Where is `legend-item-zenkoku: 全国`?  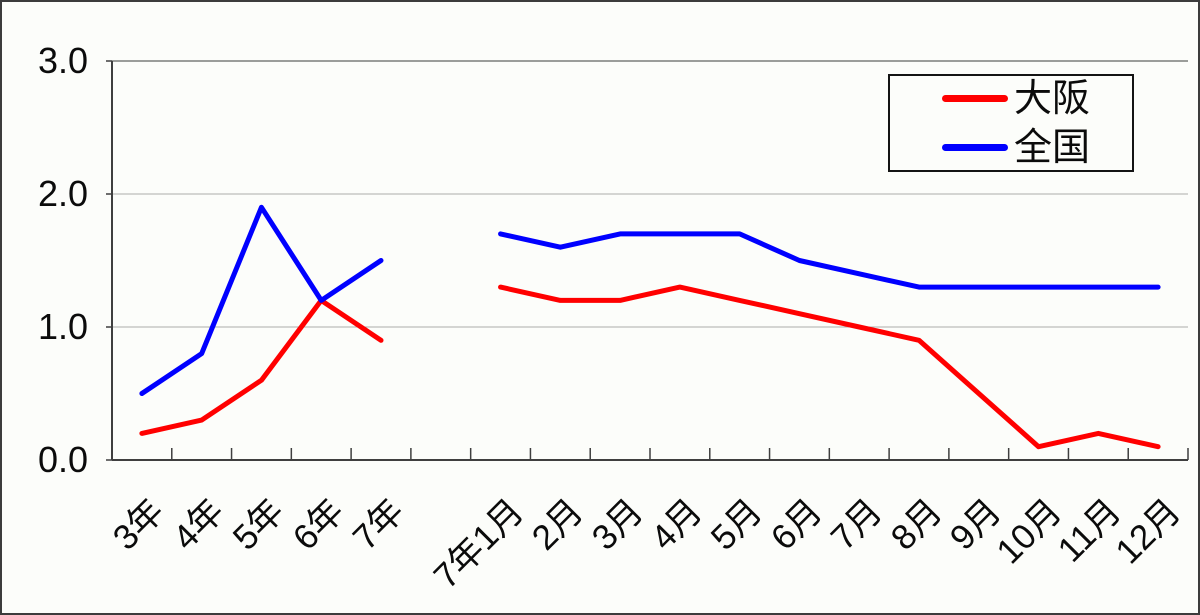
legend-item-zenkoku: 全国 is located at coordinates (1037, 148).